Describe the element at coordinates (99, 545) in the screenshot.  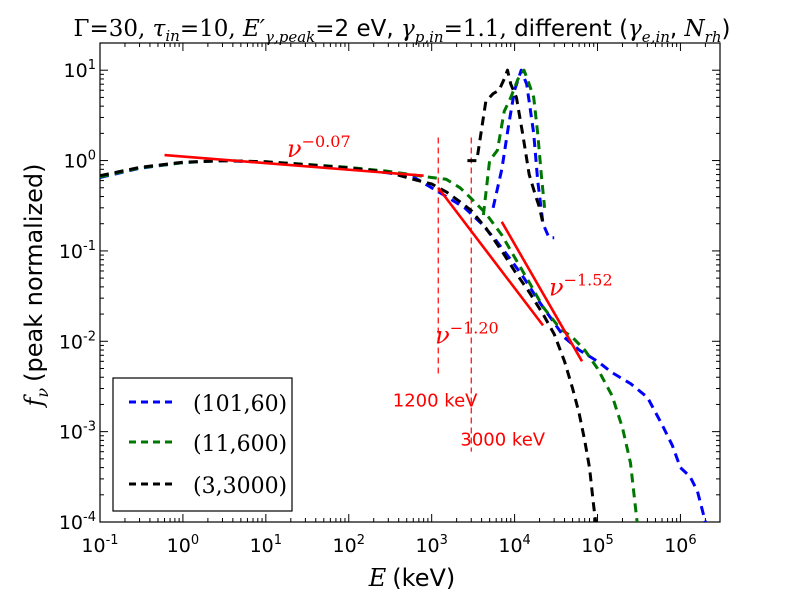
I see `x-tick-label: 10⁻¹` at that location.